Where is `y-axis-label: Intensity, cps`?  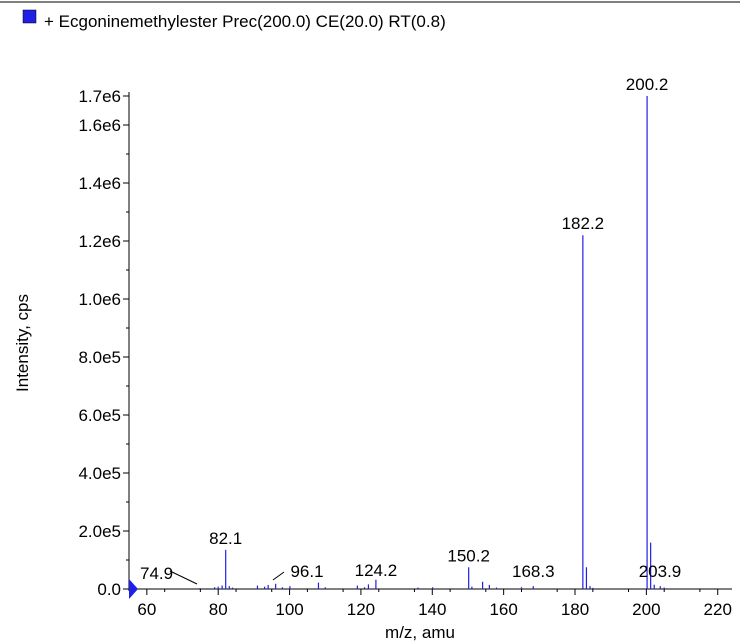
y-axis-label: Intensity, cps is located at coordinates (22, 343).